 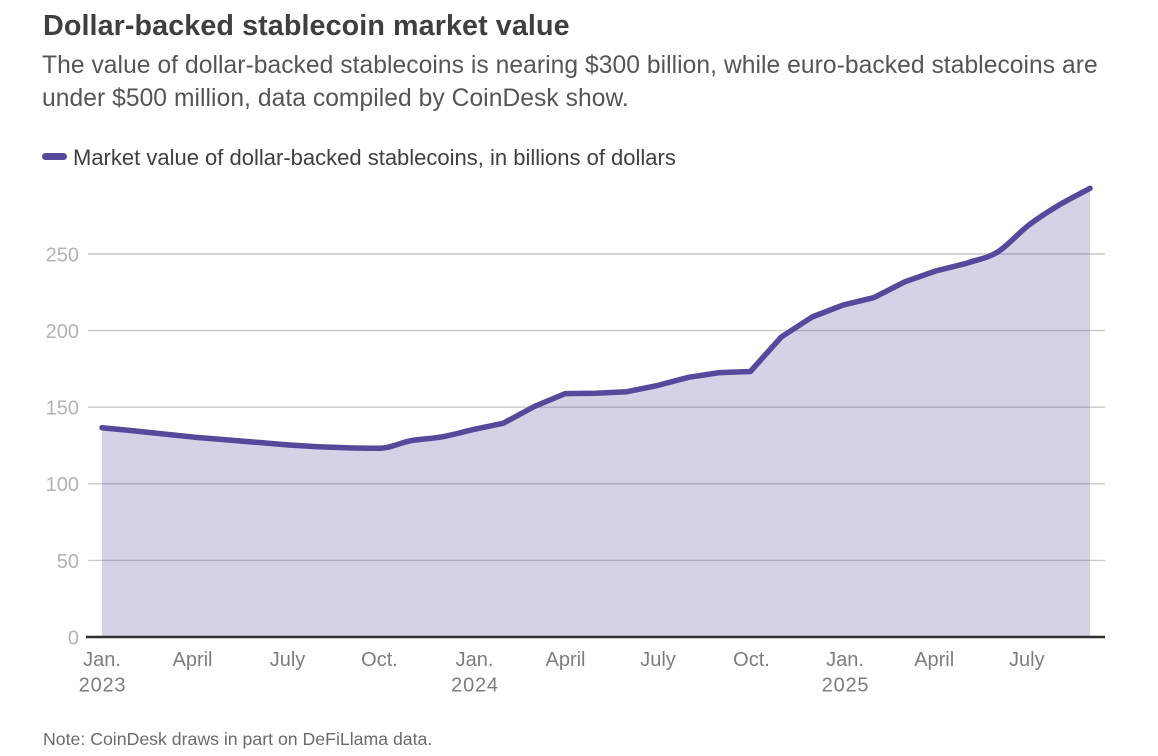 I want to click on svg-text: 150, so click(x=62, y=409).